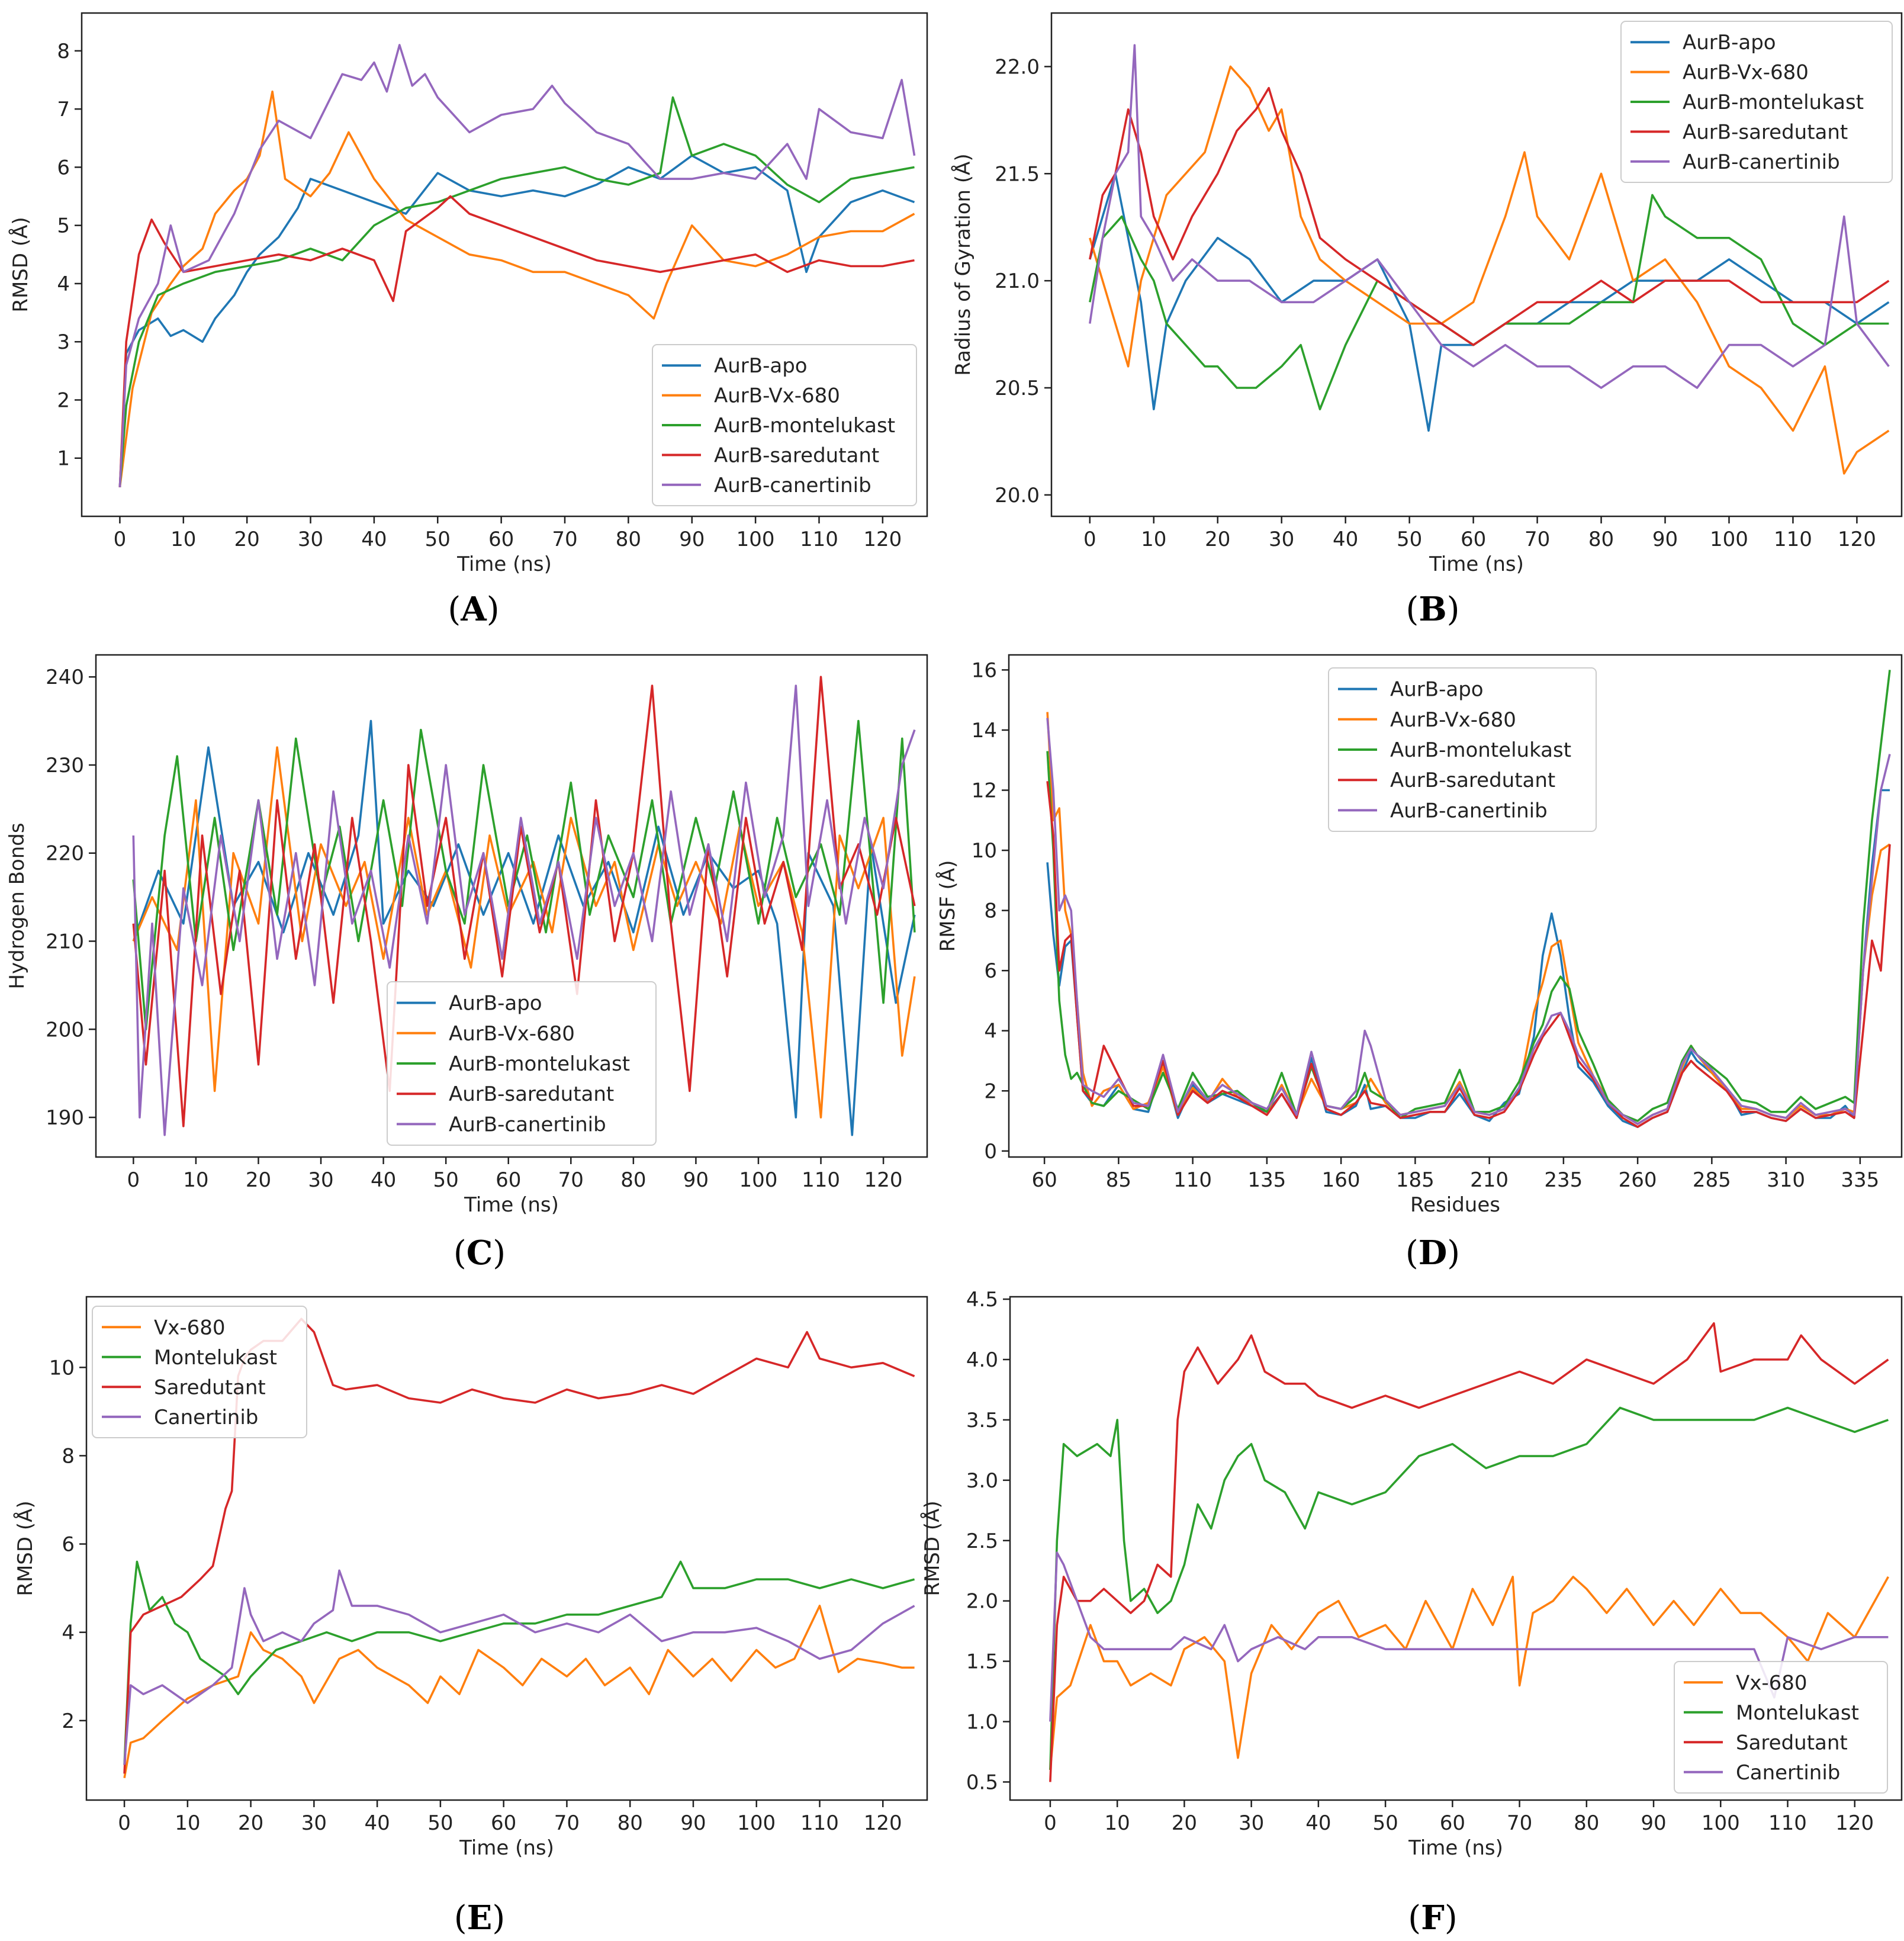 The height and width of the screenshot is (1941, 1904). I want to click on legend-label-aurb-saredutant-a: AurB-saredutant, so click(796, 455).